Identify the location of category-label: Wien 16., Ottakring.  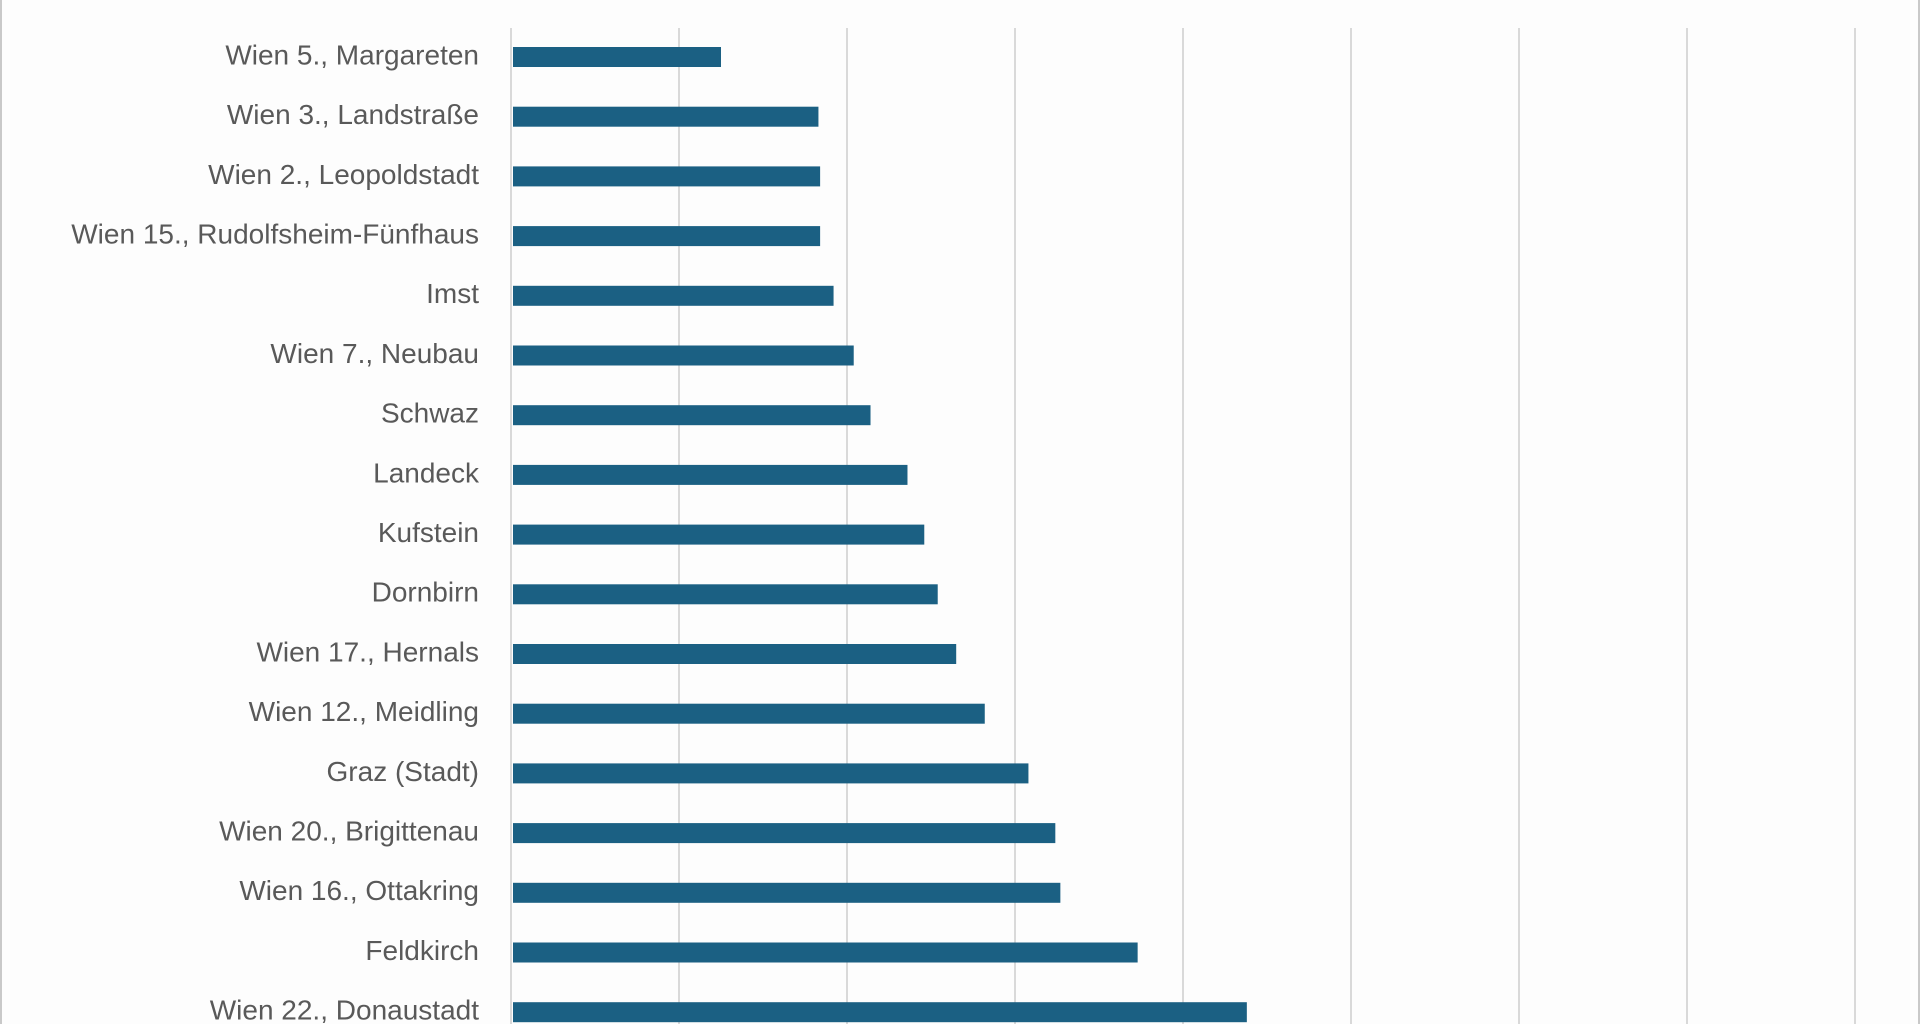
(359, 890).